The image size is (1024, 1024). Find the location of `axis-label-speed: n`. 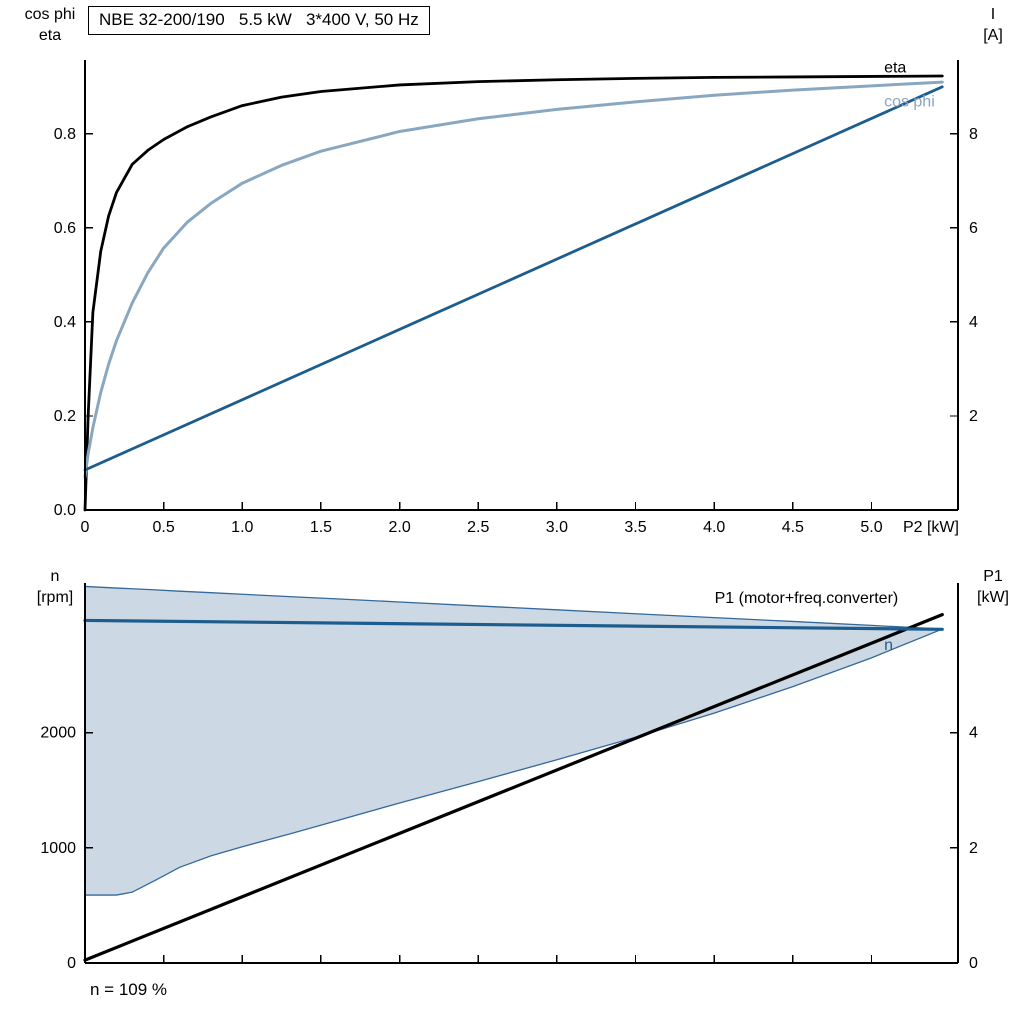

axis-label-speed: n is located at coordinates (55, 576).